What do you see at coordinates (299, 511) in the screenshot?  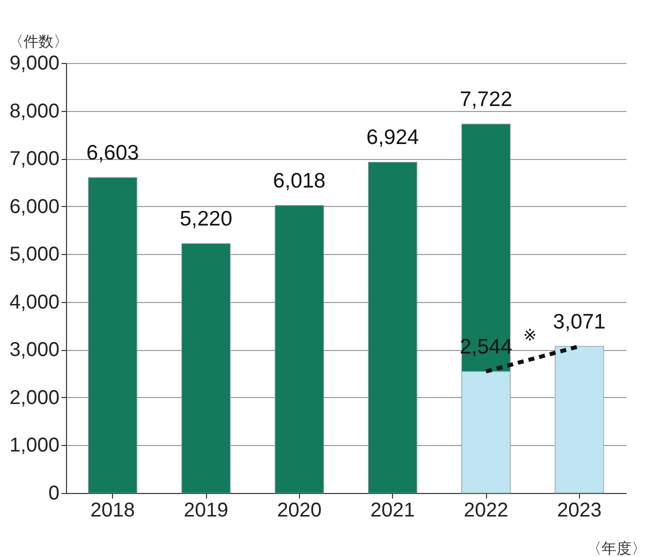 I see `x-tick-label: 2020` at bounding box center [299, 511].